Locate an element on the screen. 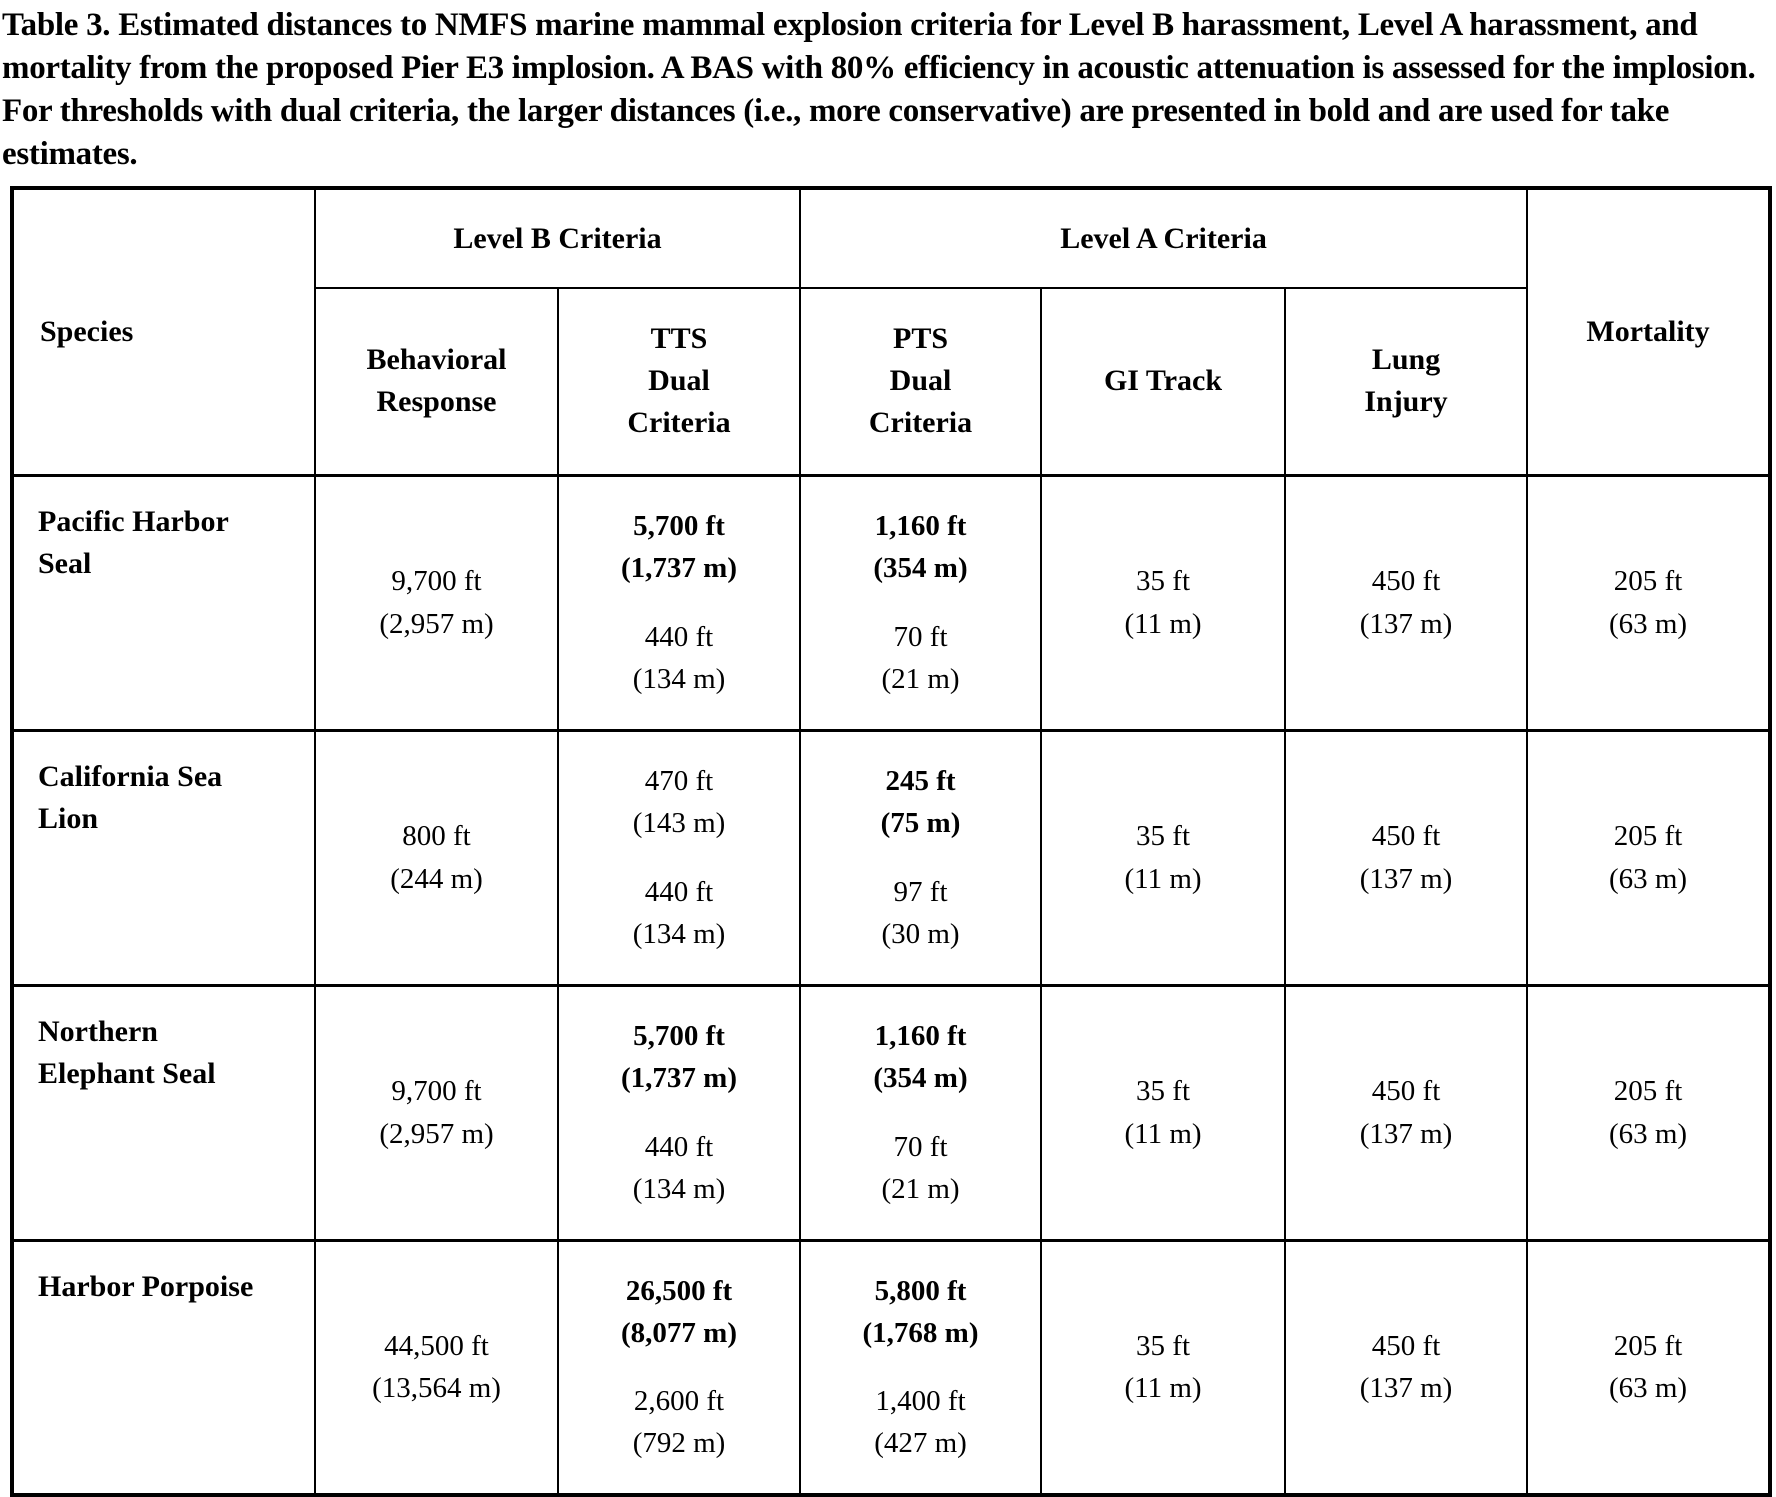 The image size is (1776, 1497). distance-m: (30 m) is located at coordinates (920, 933).